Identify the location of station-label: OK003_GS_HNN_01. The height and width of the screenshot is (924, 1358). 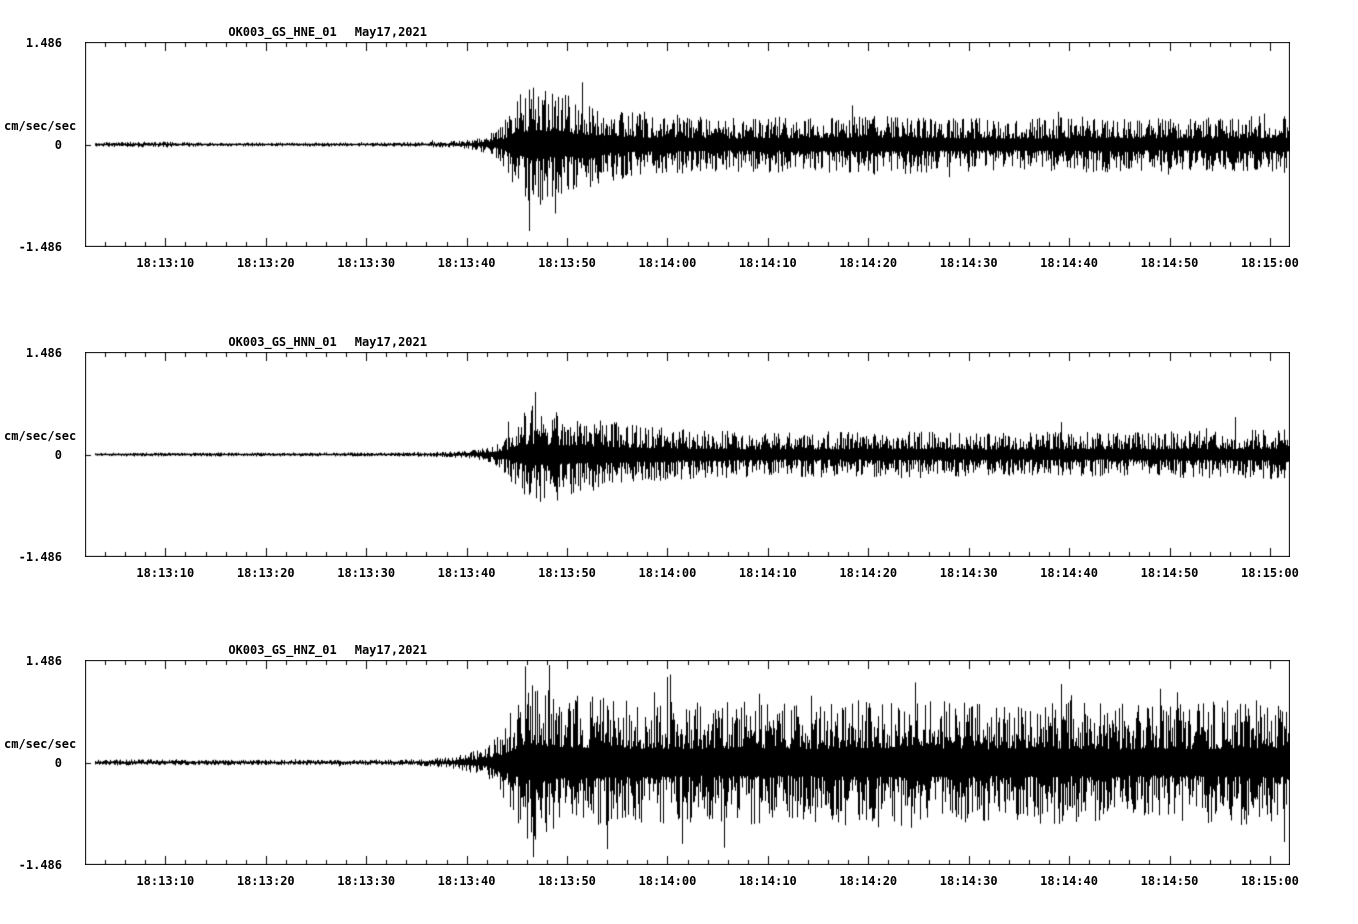
(282, 342).